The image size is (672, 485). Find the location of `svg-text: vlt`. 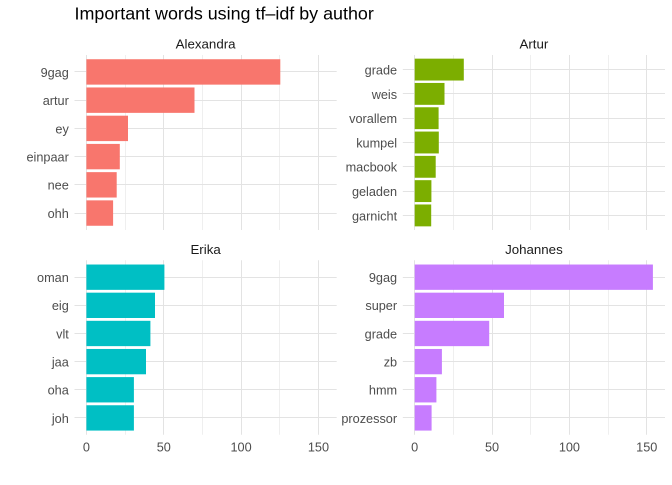

svg-text: vlt is located at coordinates (62, 334).